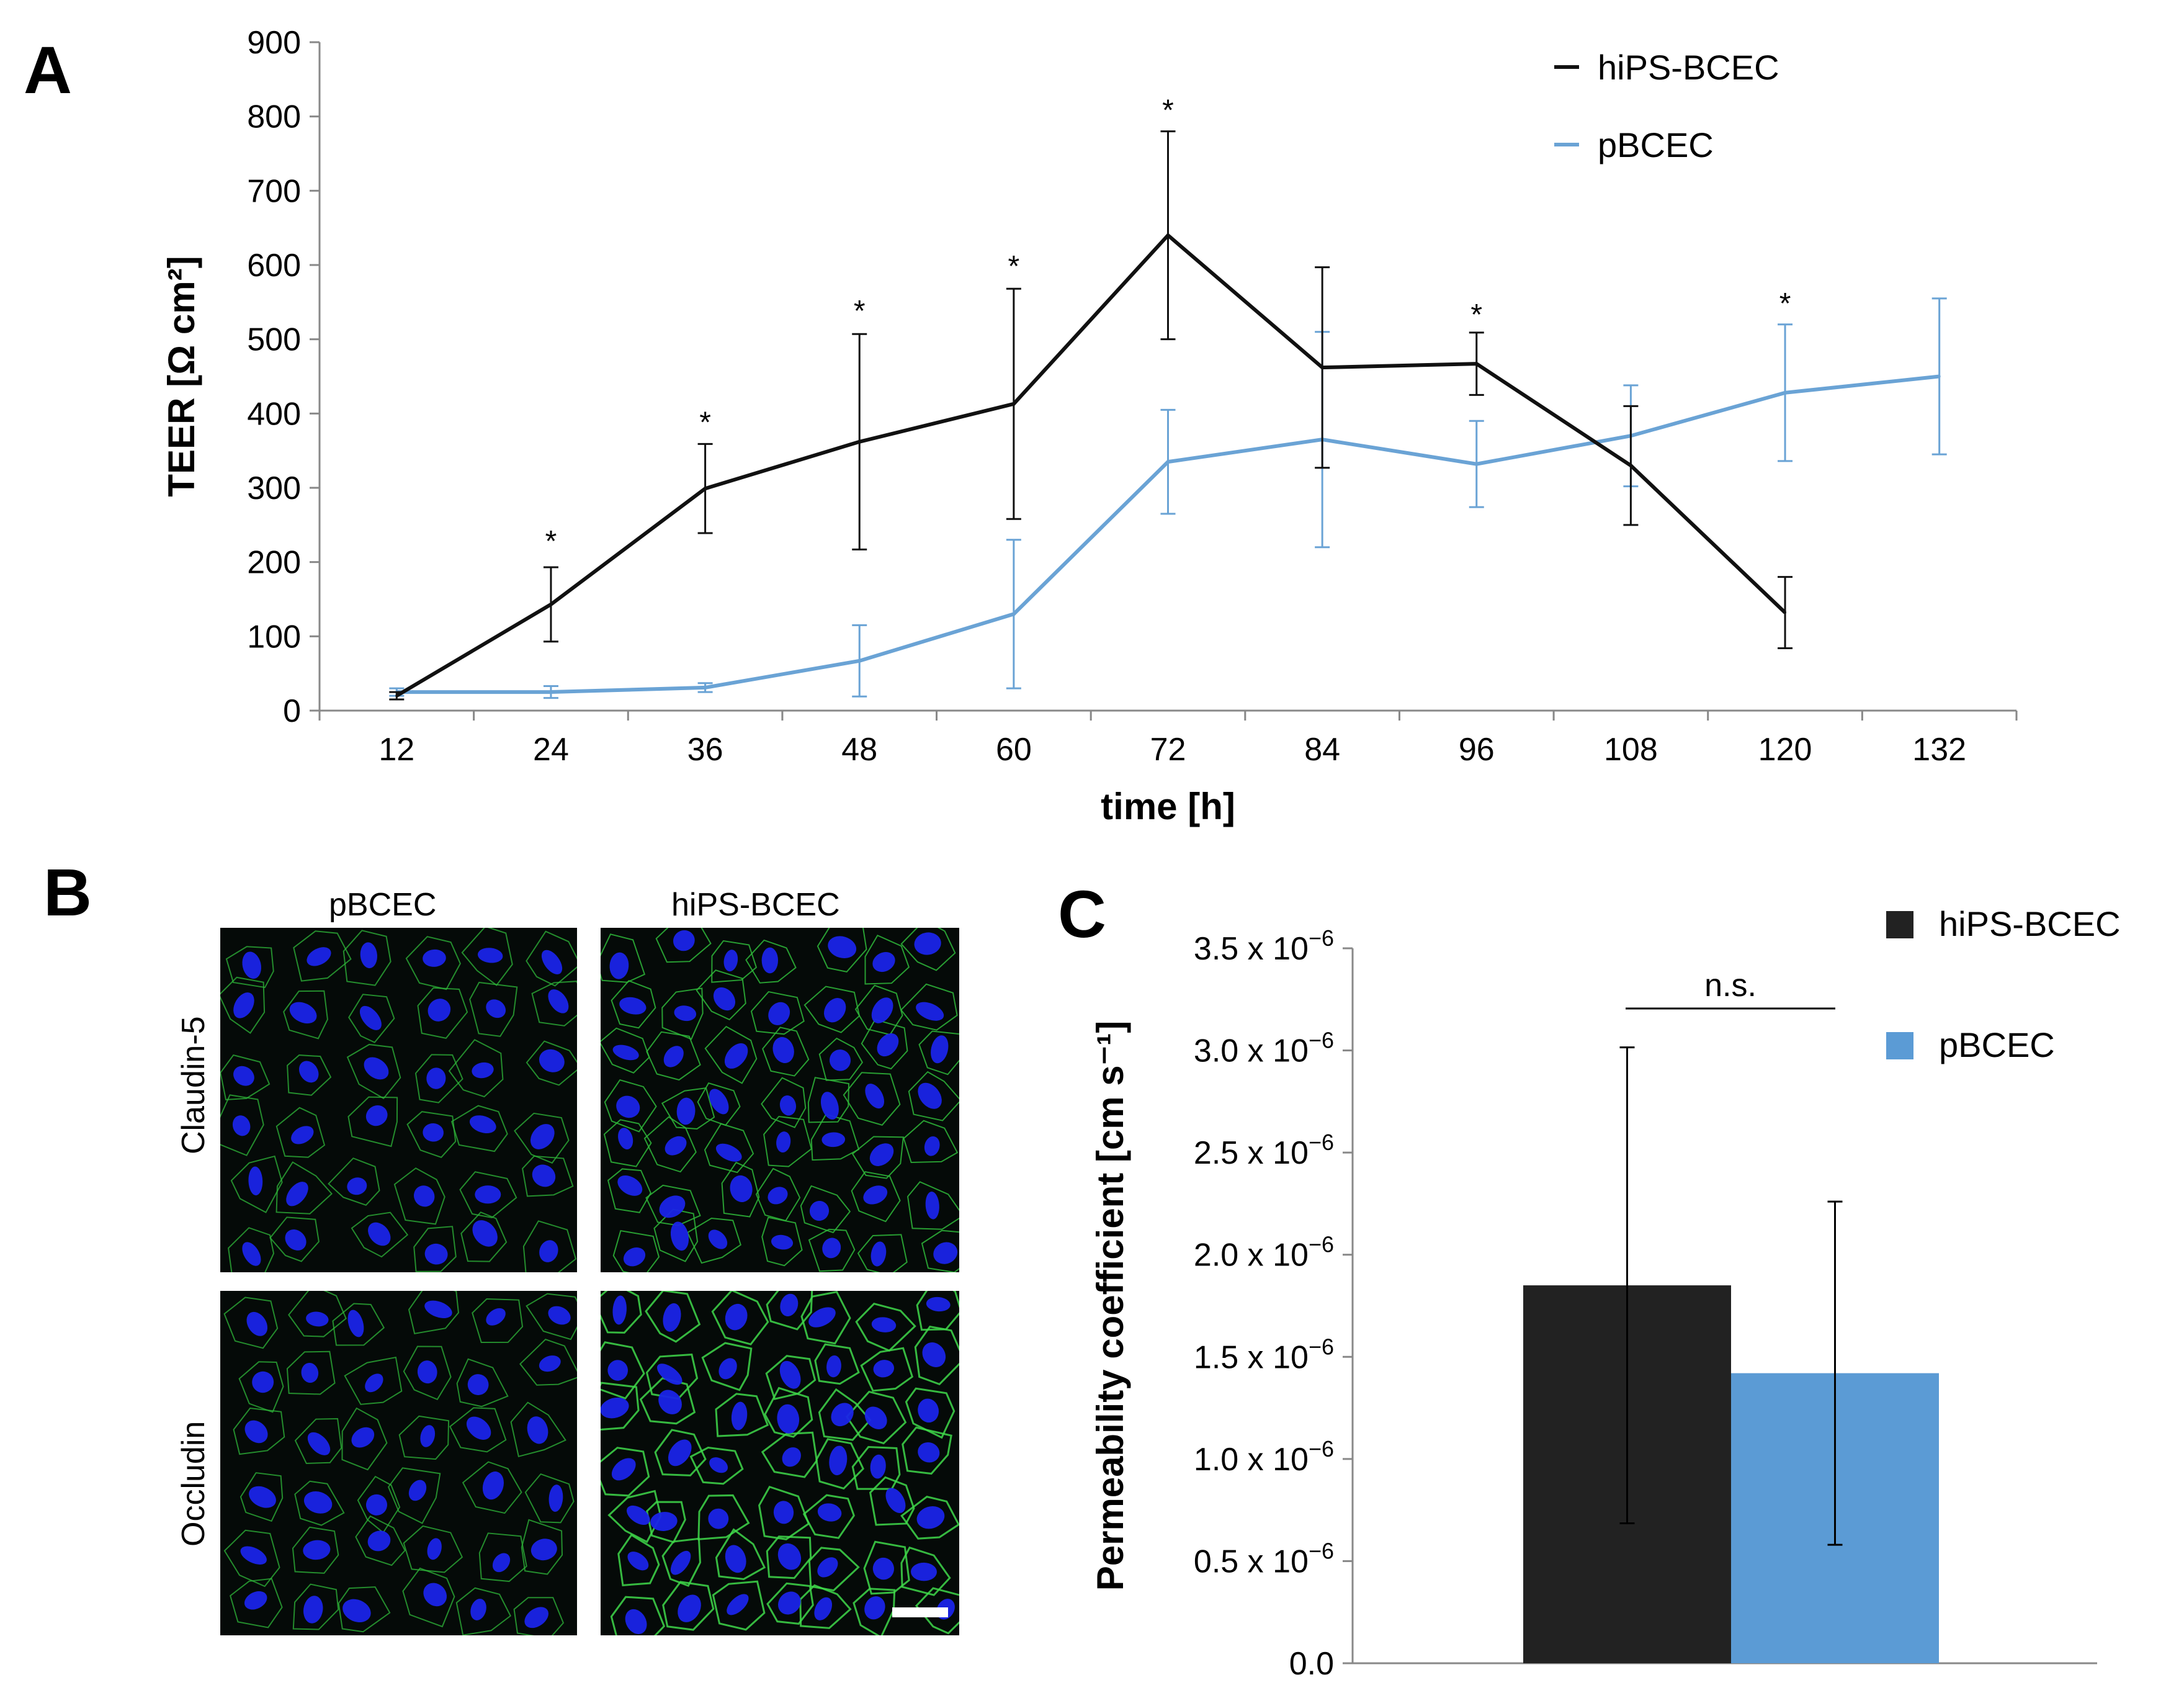 The height and width of the screenshot is (1698, 2184). Describe the element at coordinates (780, 1100) in the screenshot. I see `micrograph-hips-claudin5` at that location.